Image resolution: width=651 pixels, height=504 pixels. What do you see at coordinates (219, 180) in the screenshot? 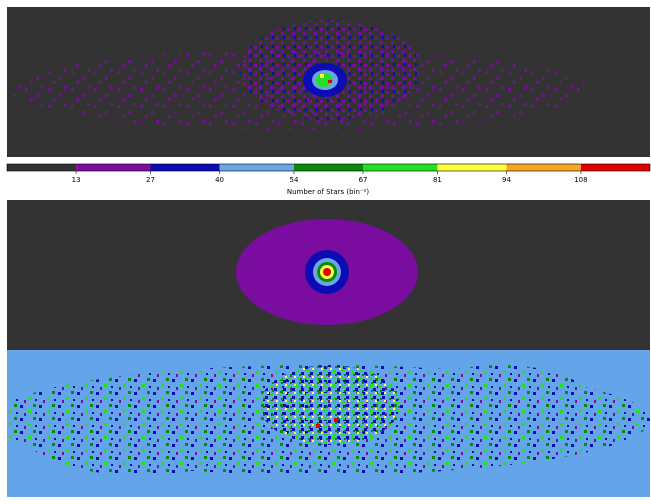
I see `x-tick-label: 40` at bounding box center [219, 180].